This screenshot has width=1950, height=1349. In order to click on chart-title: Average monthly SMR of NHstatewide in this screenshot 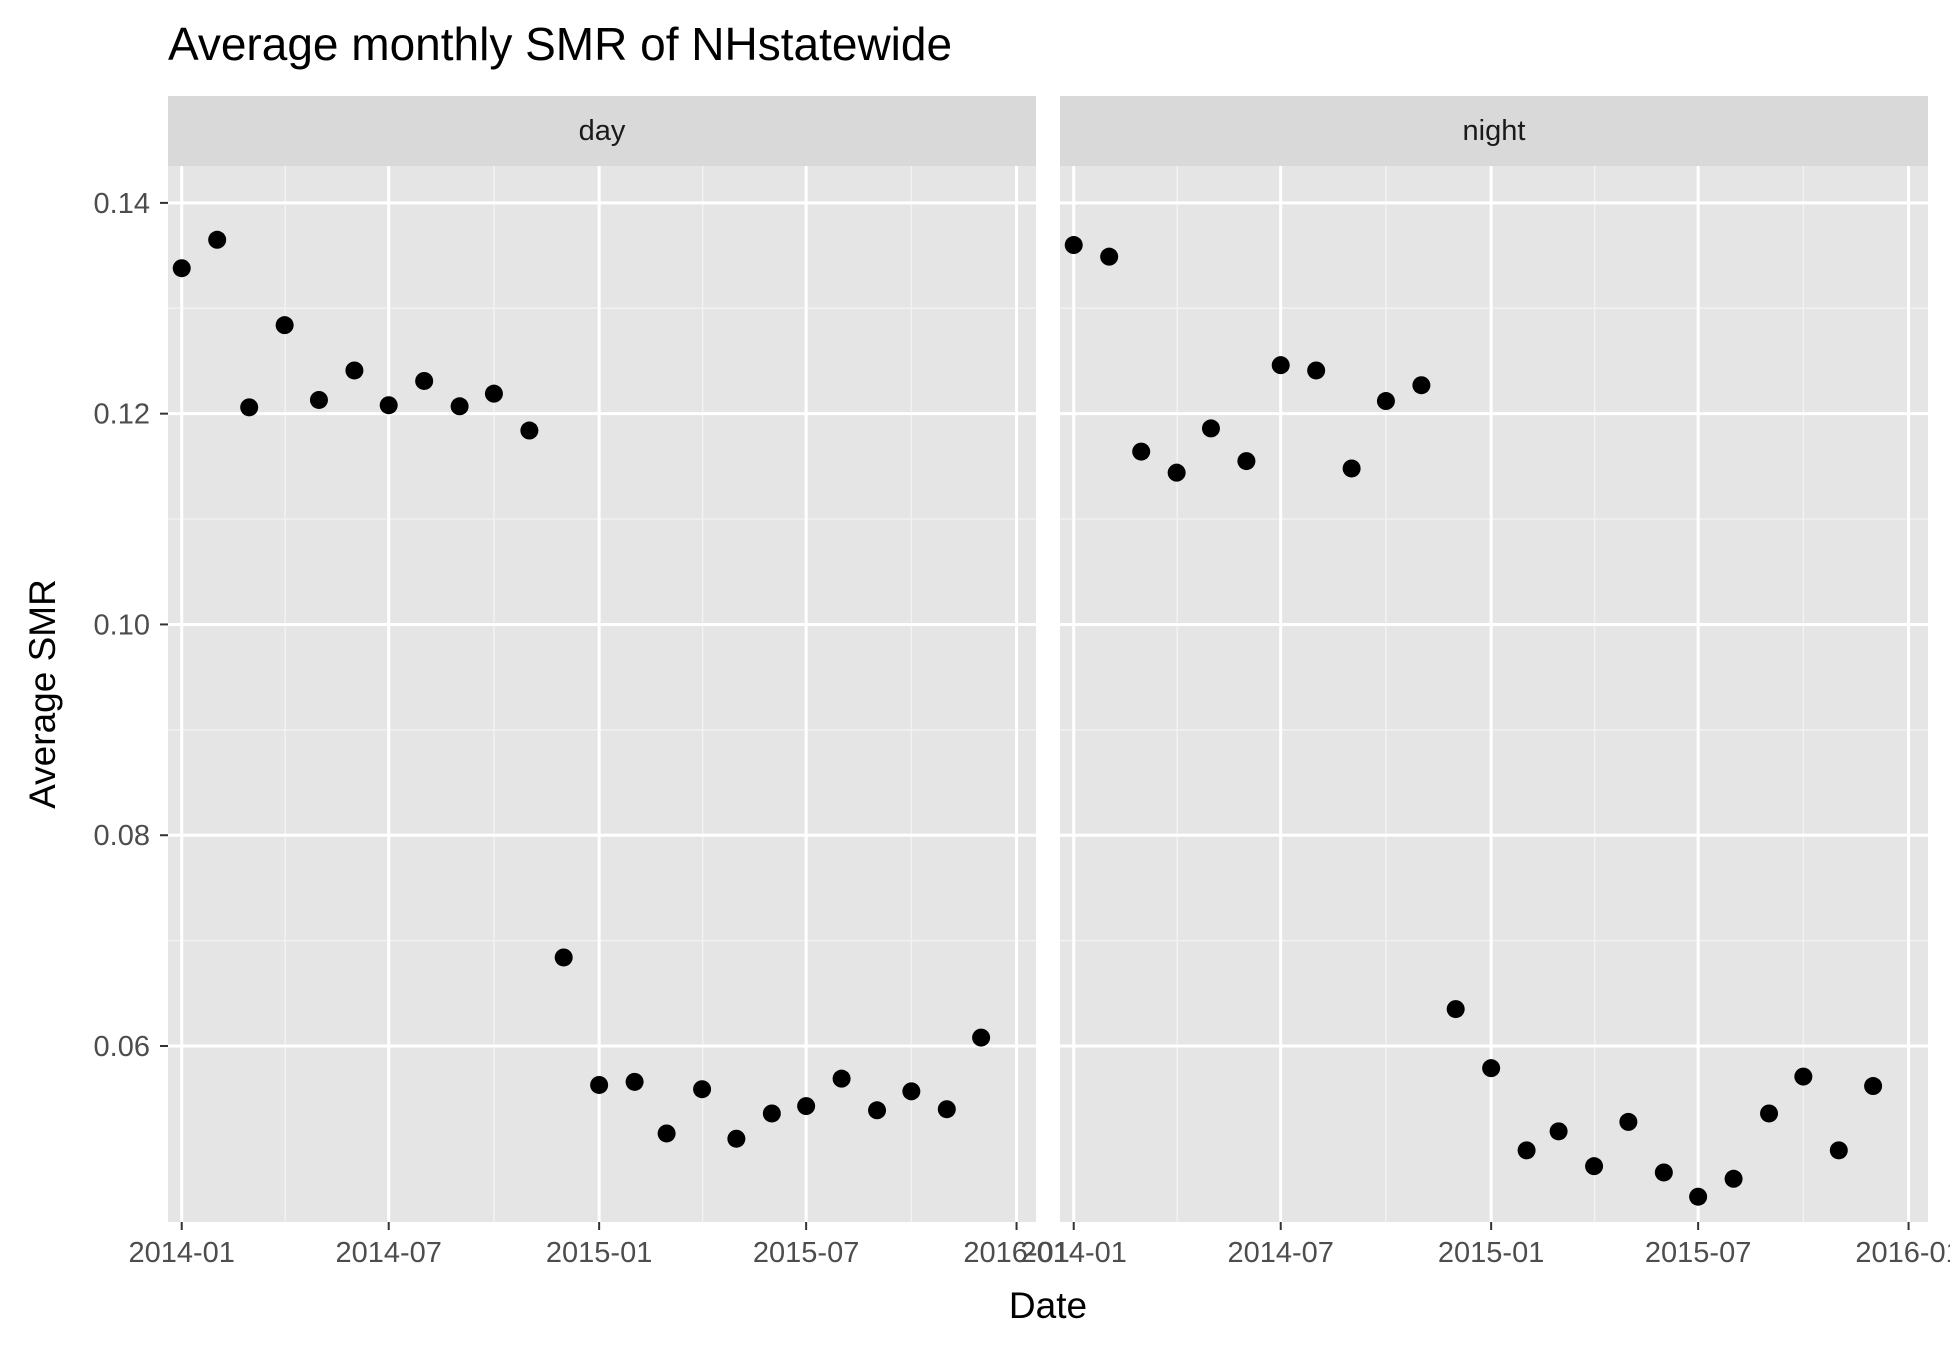, I will do `click(560, 44)`.